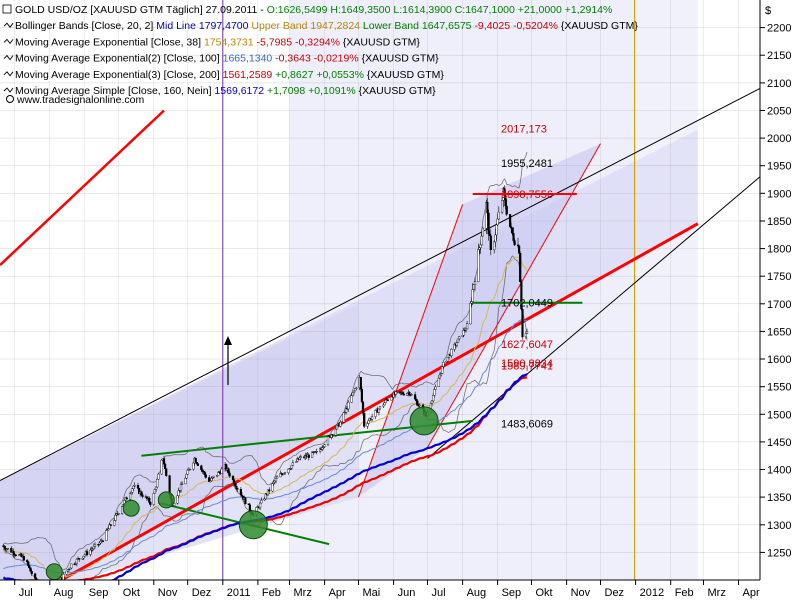 The height and width of the screenshot is (600, 800). I want to click on price-axis-panel, so click(780, 300).